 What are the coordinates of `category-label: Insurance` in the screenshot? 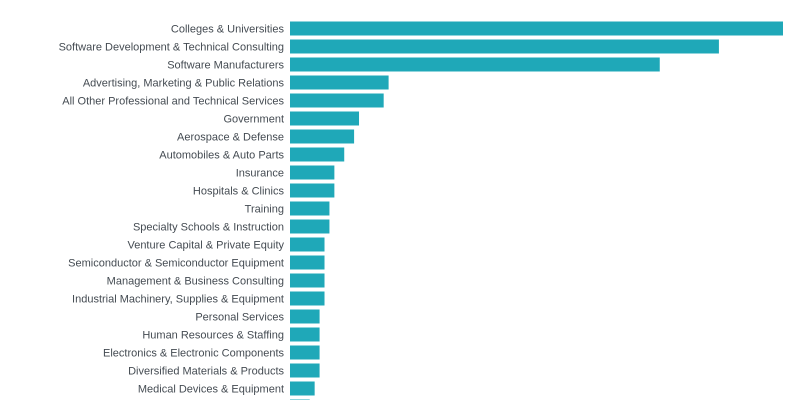 It's located at (260, 174).